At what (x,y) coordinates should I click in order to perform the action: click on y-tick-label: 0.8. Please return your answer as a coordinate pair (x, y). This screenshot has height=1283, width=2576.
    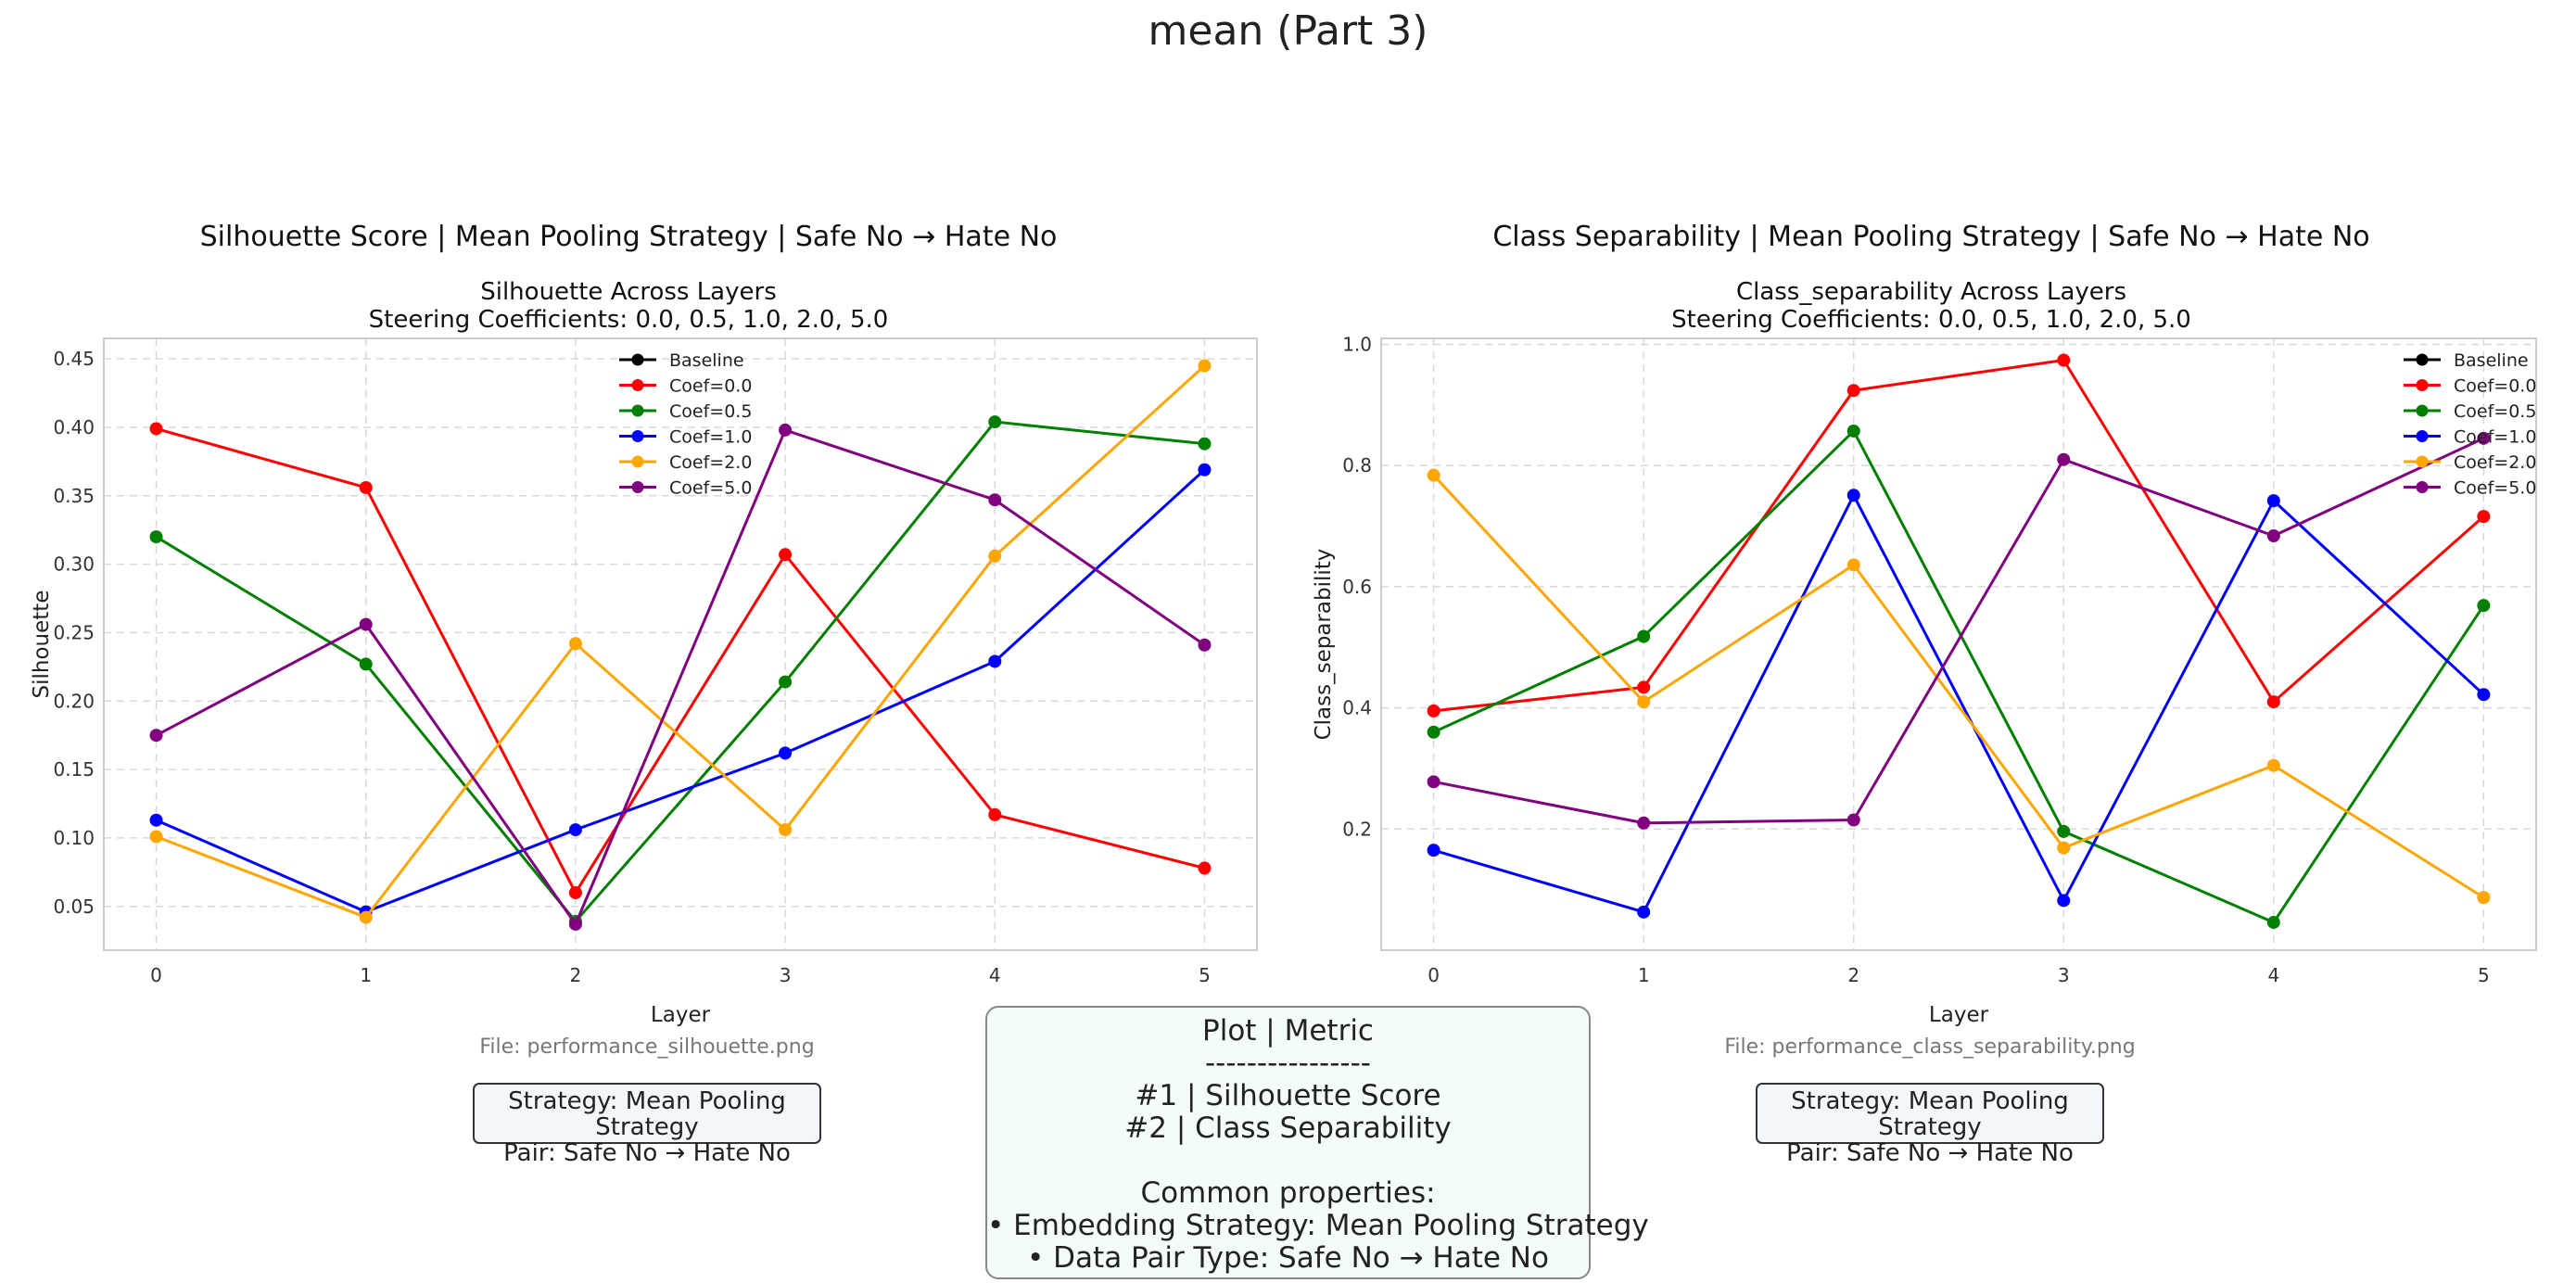
    Looking at the image, I should click on (1357, 465).